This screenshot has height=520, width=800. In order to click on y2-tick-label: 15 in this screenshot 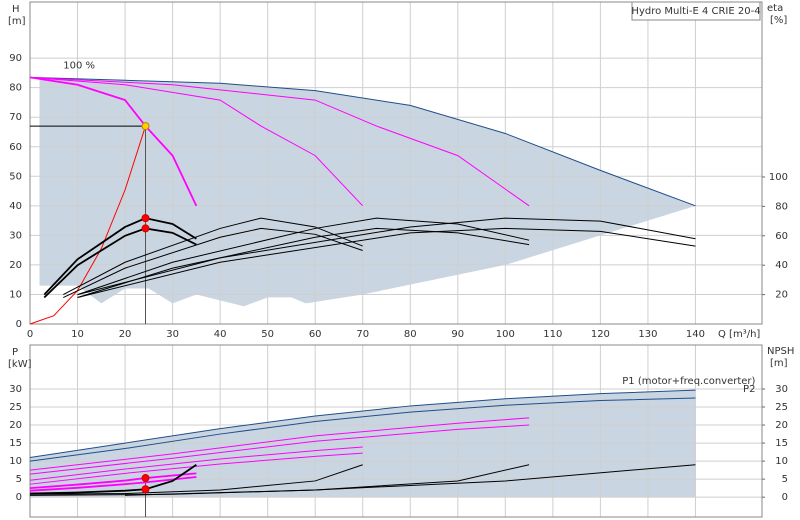, I will do `click(781, 443)`.